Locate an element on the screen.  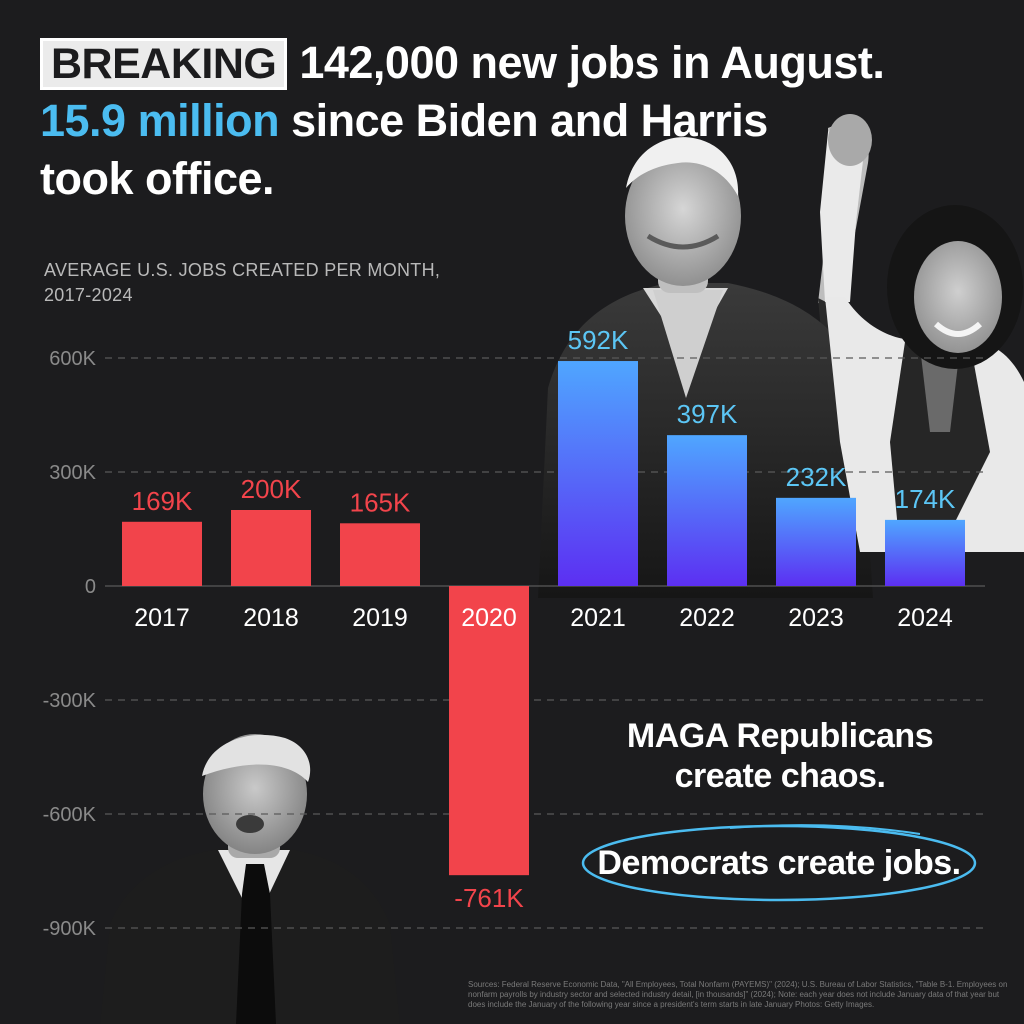
value-label-2019: 165K is located at coordinates (380, 502).